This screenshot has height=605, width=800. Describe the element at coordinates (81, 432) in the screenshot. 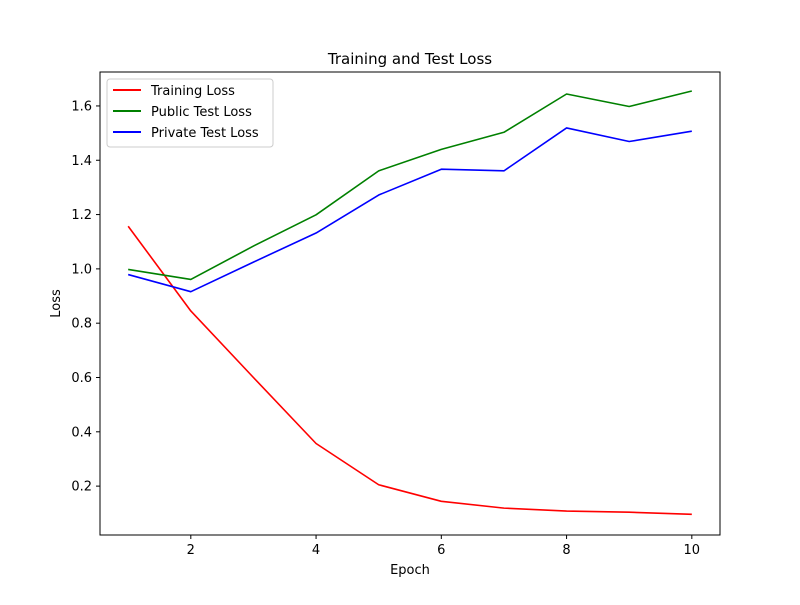

I see `y-tick-label: 0.4` at that location.